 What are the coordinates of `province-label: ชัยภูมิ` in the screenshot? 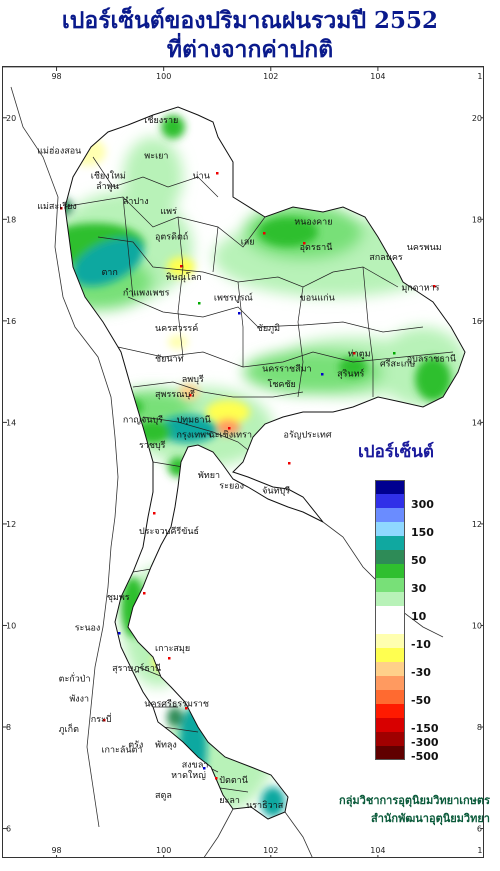 It's located at (268, 328).